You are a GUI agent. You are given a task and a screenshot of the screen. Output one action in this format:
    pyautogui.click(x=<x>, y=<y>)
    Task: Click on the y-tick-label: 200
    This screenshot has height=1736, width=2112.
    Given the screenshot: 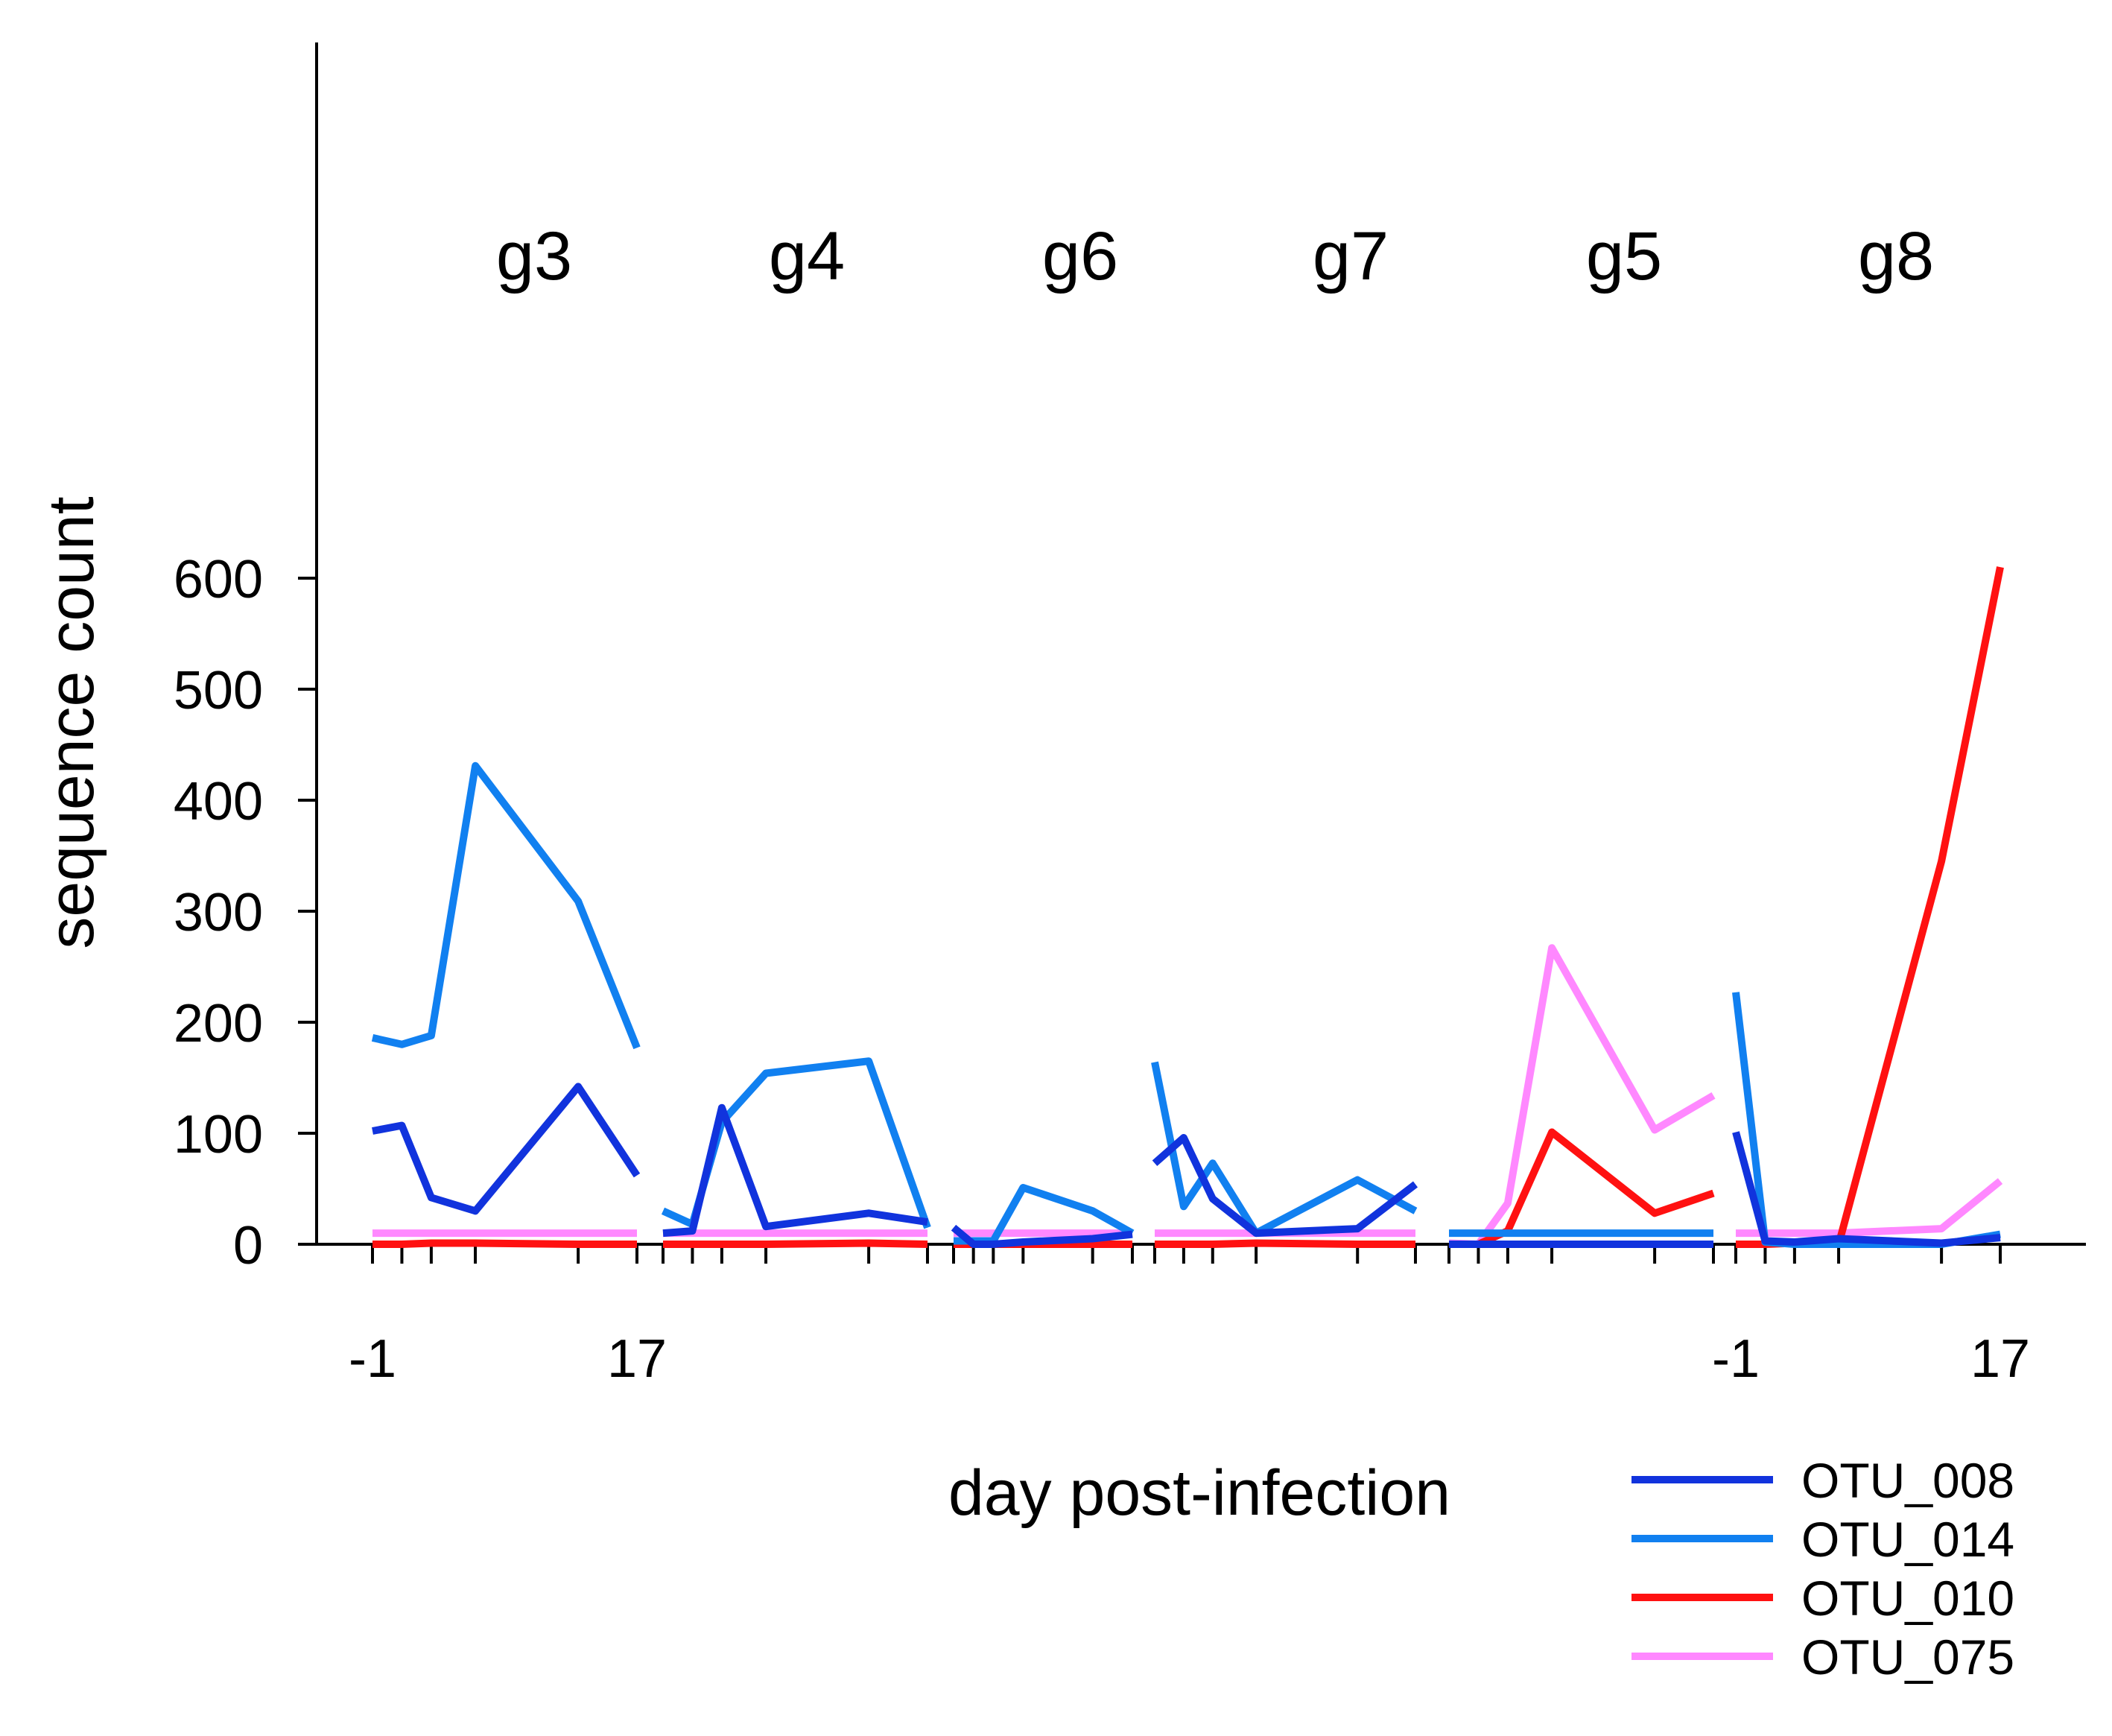 What is the action you would take?
    pyautogui.click(x=218, y=1024)
    